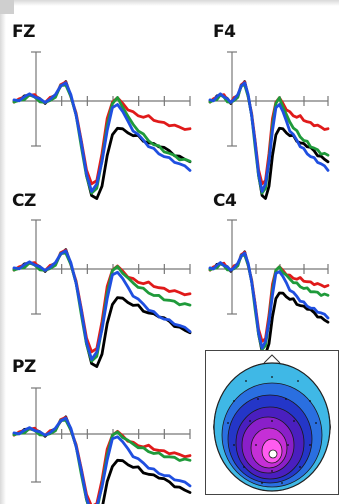 The image size is (339, 504). What do you see at coordinates (224, 32) in the screenshot?
I see `channel-label-f4: F4` at bounding box center [224, 32].